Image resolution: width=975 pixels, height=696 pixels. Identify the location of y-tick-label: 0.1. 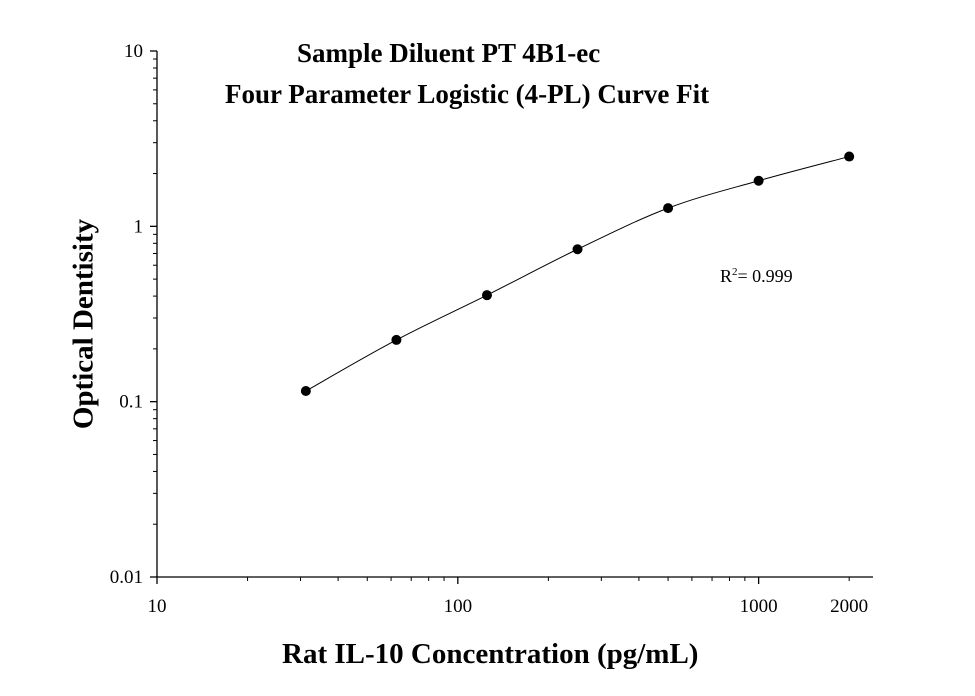
(131, 402).